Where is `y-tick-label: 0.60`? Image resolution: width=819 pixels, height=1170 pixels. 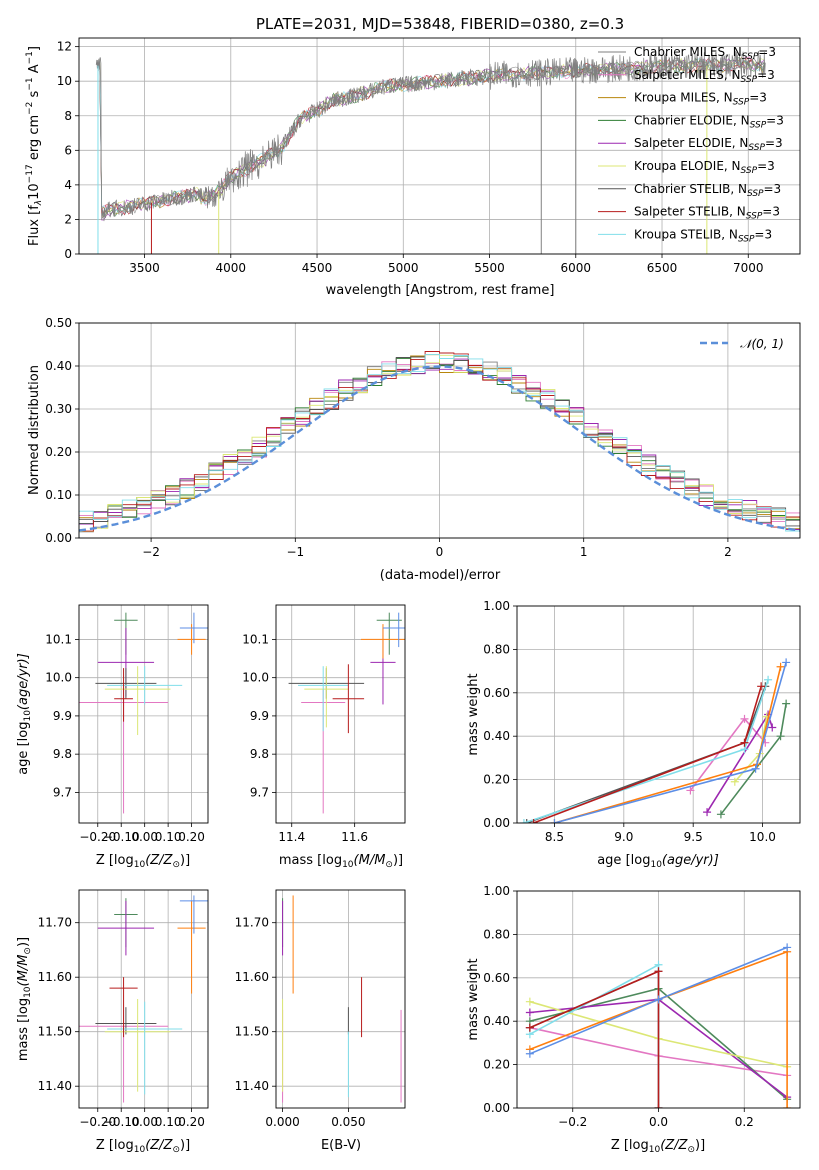 y-tick-label: 0.60 is located at coordinates (496, 978).